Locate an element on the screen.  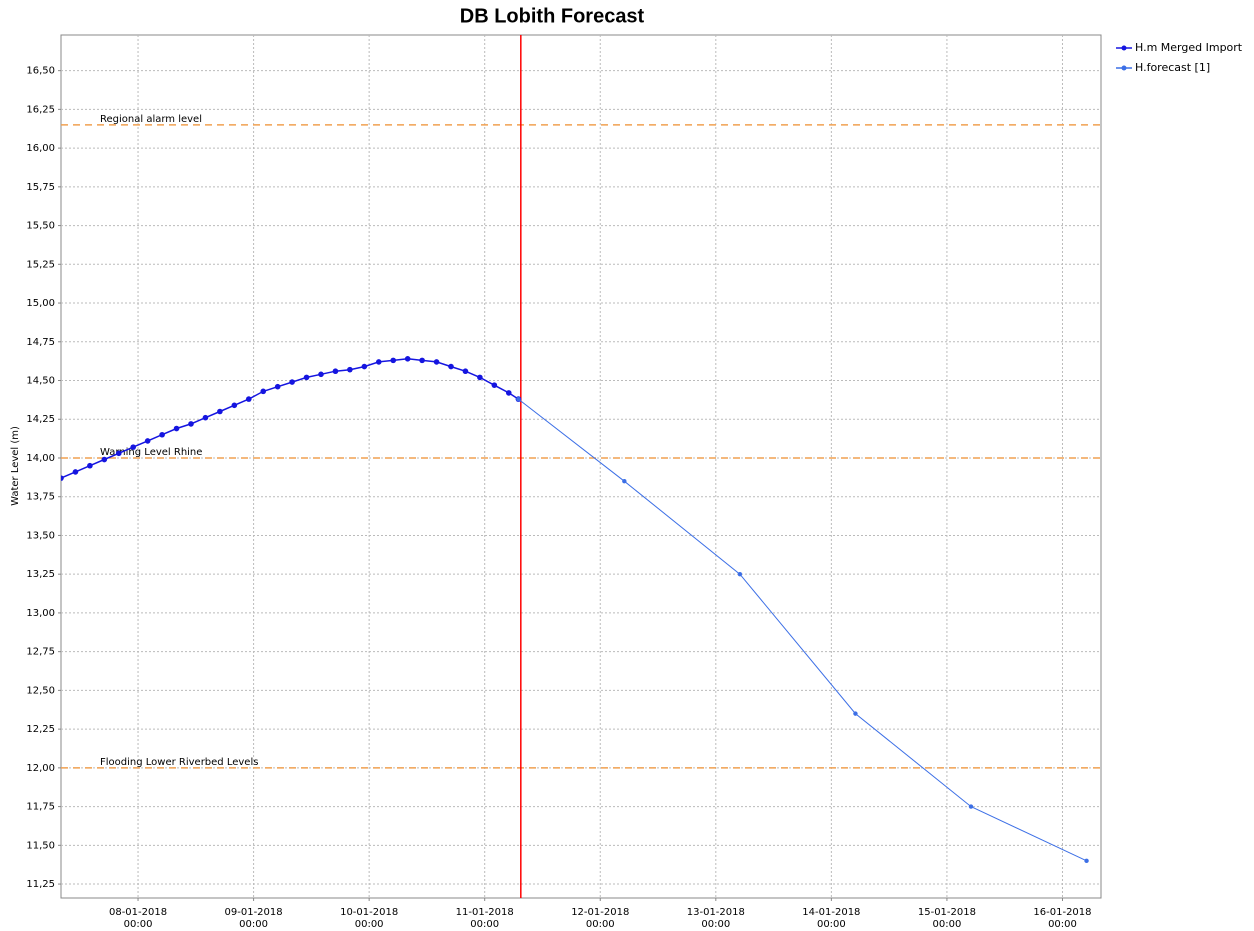
x-tick-label: 13-01-2018 00:00 is located at coordinates (716, 918).